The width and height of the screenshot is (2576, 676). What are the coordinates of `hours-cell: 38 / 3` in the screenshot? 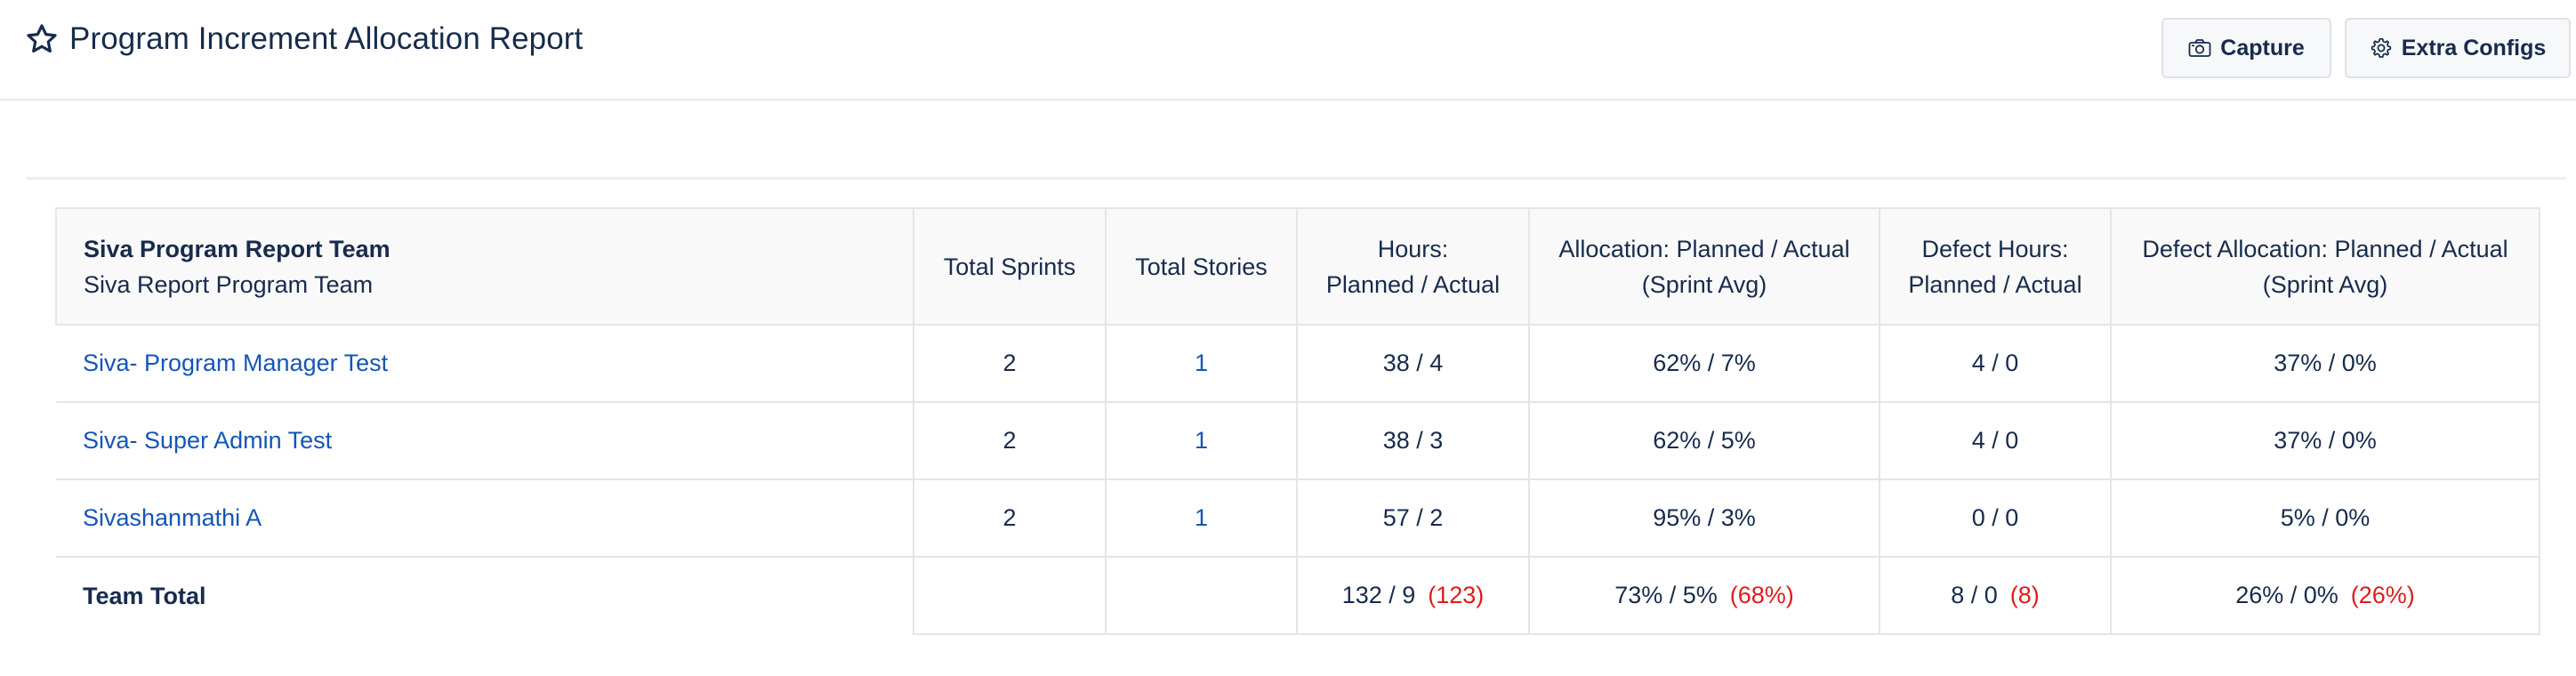 It's located at (1413, 440).